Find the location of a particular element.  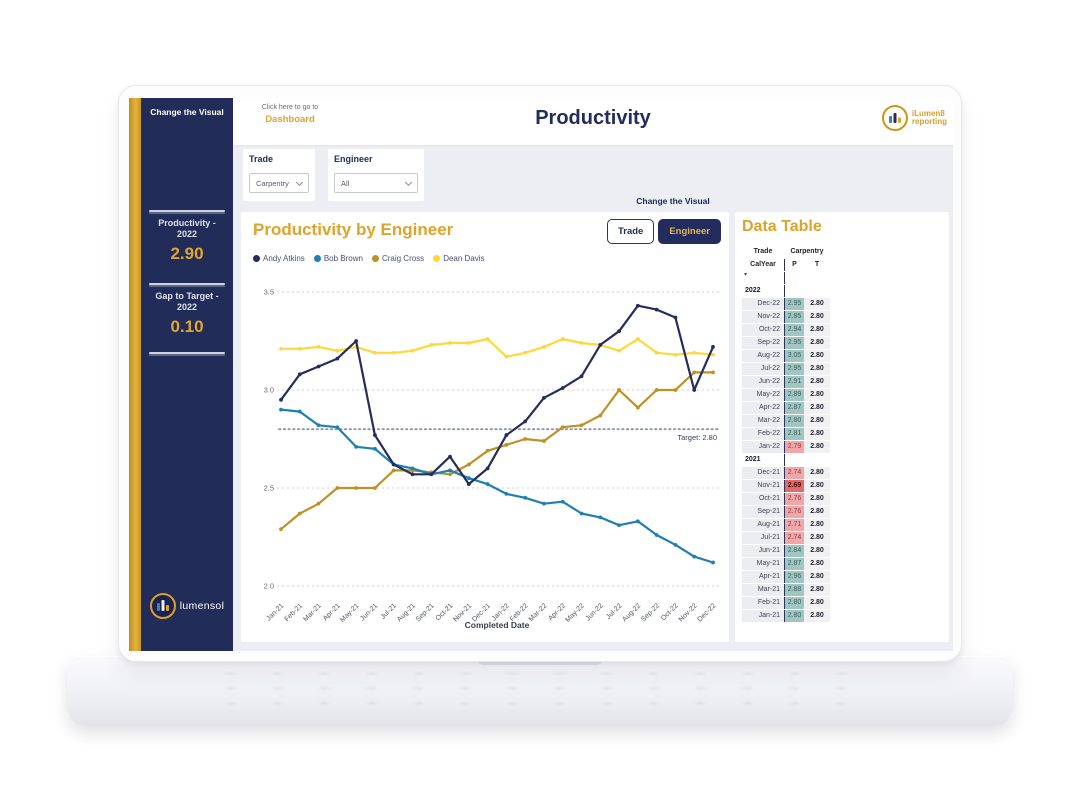

trade-visual-button: Trade is located at coordinates (630, 231).